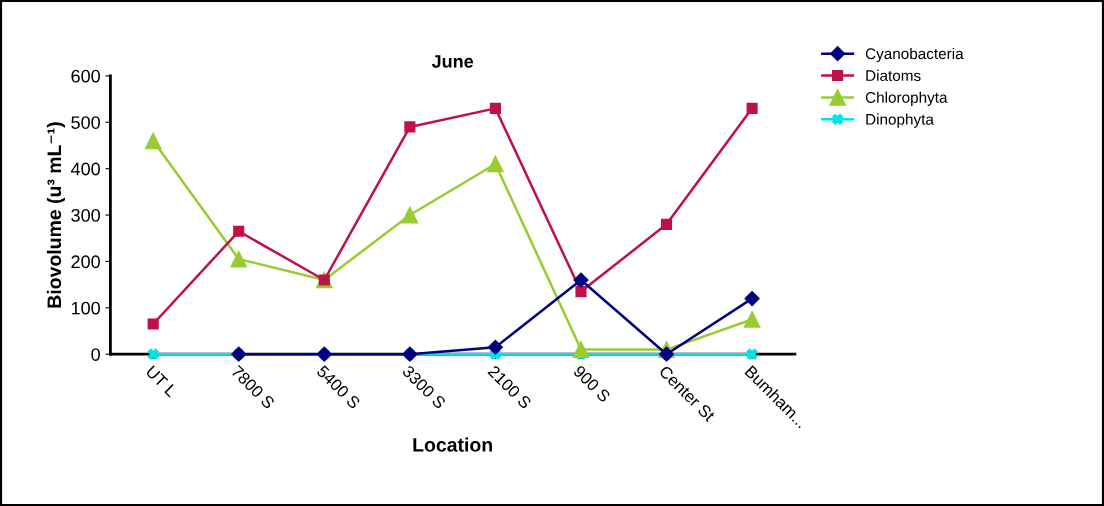 The image size is (1104, 506). Describe the element at coordinates (591, 383) in the screenshot. I see `x-tick-label: 900 S` at that location.